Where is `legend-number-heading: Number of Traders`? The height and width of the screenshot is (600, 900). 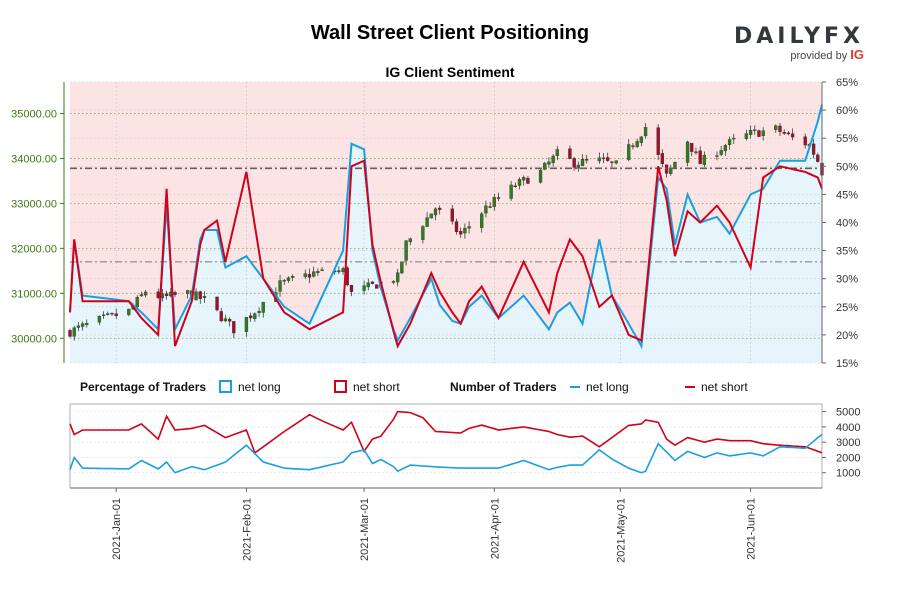
legend-number-heading: Number of Traders is located at coordinates (503, 387).